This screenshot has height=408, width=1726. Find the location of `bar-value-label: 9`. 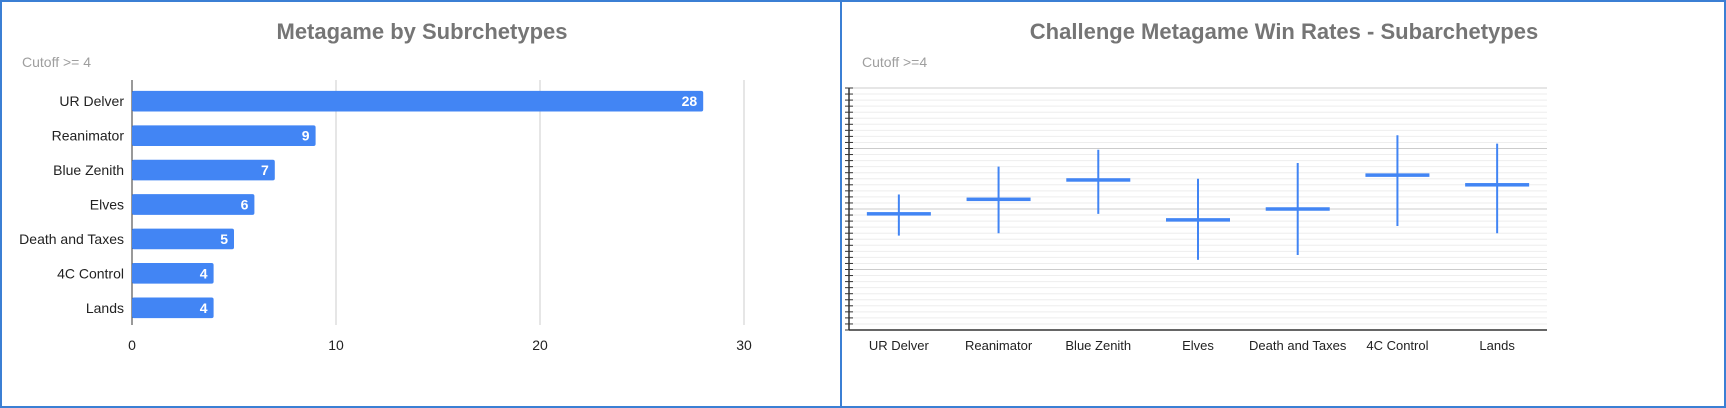

bar-value-label: 9 is located at coordinates (306, 136).